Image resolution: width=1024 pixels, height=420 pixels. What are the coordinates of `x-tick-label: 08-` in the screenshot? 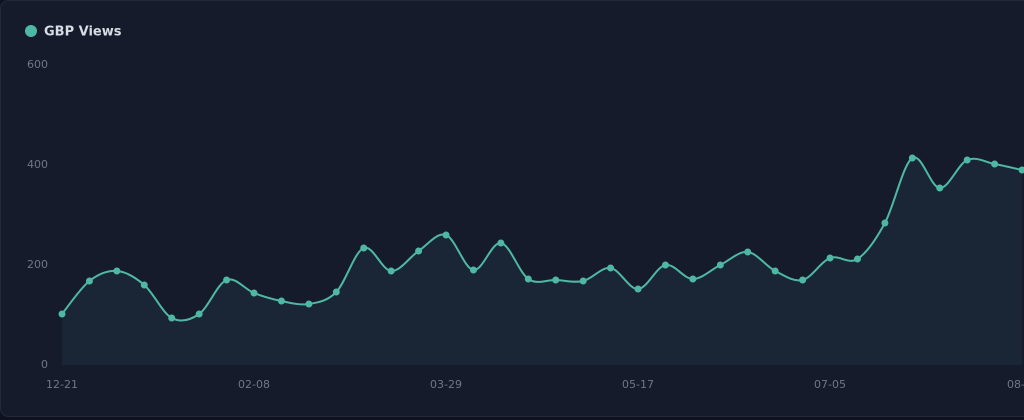 It's located at (1015, 384).